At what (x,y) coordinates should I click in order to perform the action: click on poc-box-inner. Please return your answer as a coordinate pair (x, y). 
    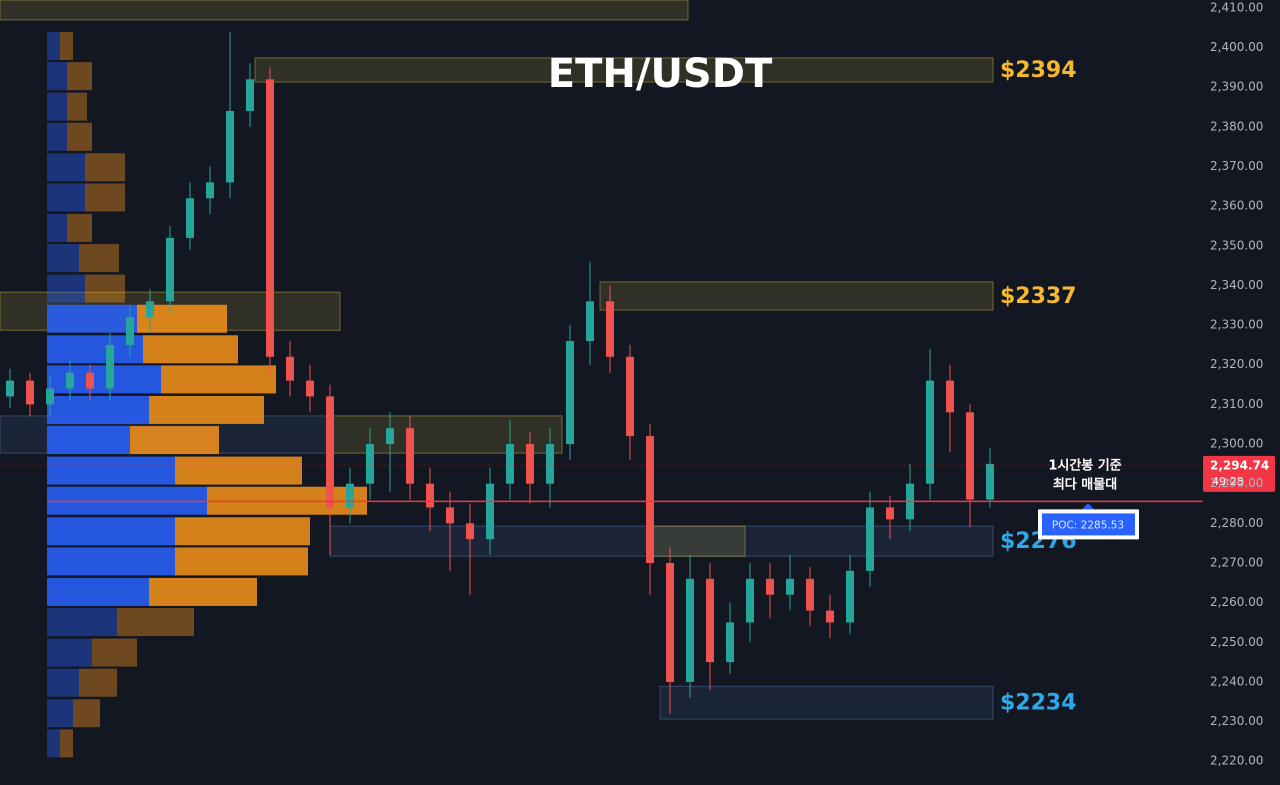
    Looking at the image, I should click on (1088, 524).